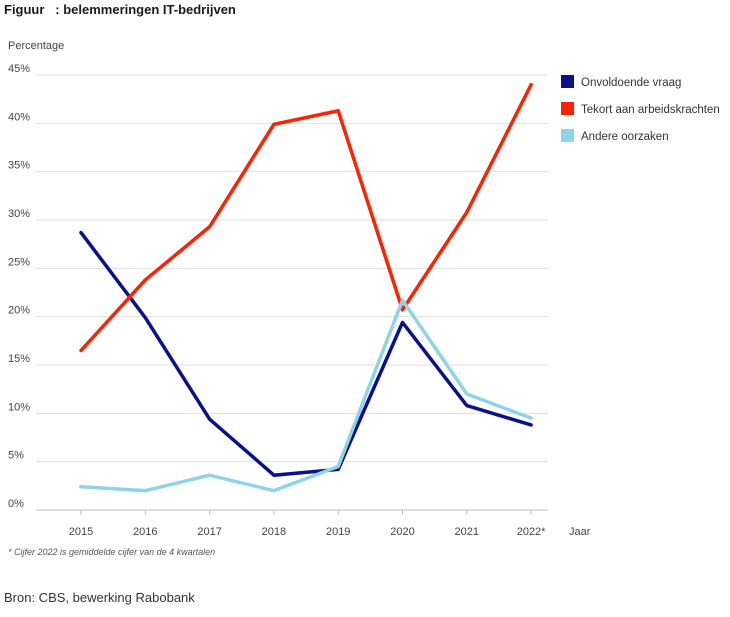 The image size is (730, 617). What do you see at coordinates (99, 597) in the screenshot?
I see `source-note: Bron: CBS, bewerking Rabobank` at bounding box center [99, 597].